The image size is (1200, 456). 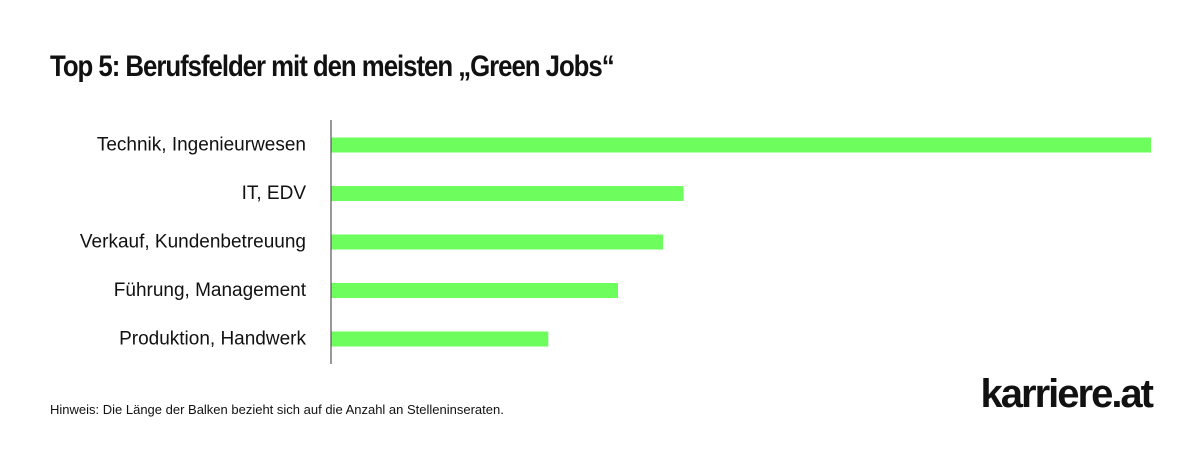 I want to click on brand-logo: karriere.at, so click(x=1067, y=394).